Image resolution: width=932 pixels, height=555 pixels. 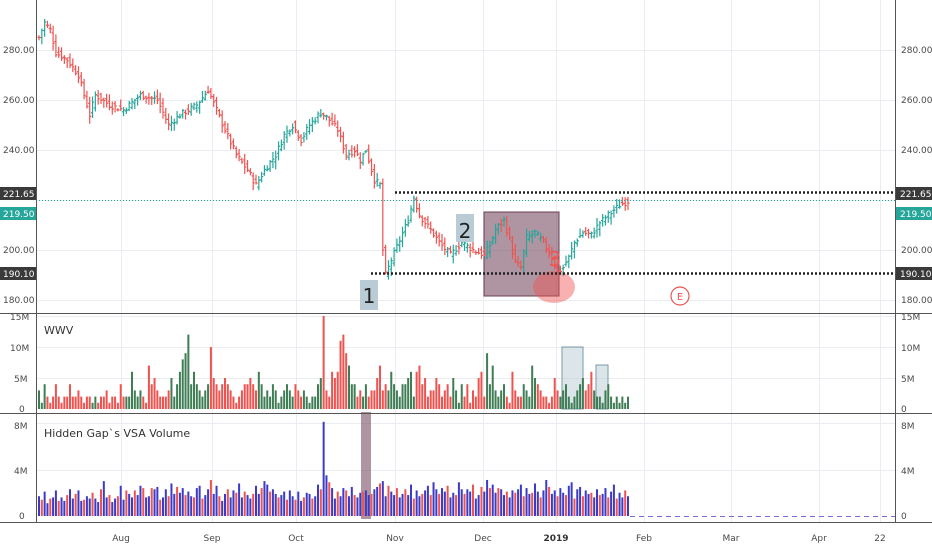 What do you see at coordinates (19, 364) in the screenshot?
I see `volume-axis-left: 15M 10M 5M 0` at bounding box center [19, 364].